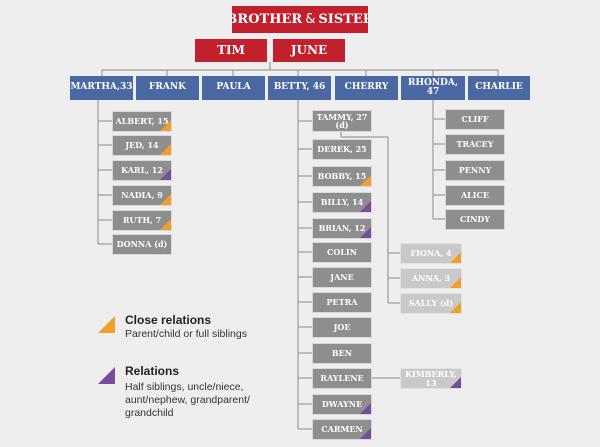 The width and height of the screenshot is (600, 447). What do you see at coordinates (142, 170) in the screenshot?
I see `grandchild-karl: KARL, 12` at bounding box center [142, 170].